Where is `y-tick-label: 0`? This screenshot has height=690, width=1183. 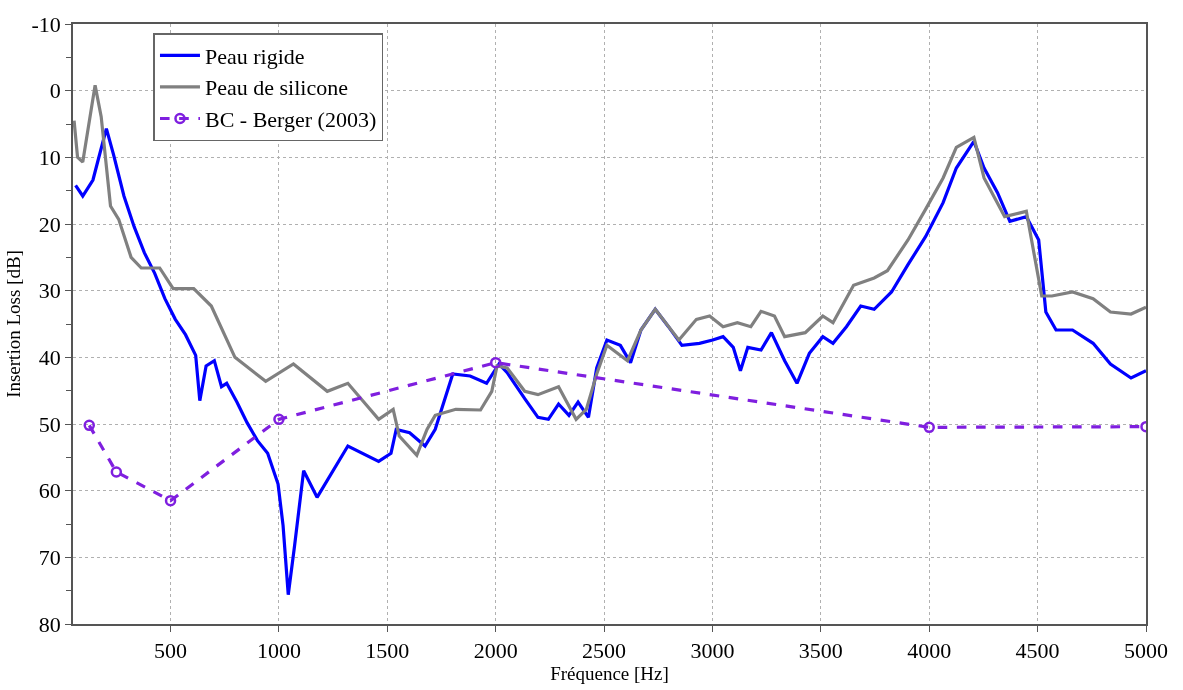
y-tick-label: 0 is located at coordinates (55, 91).